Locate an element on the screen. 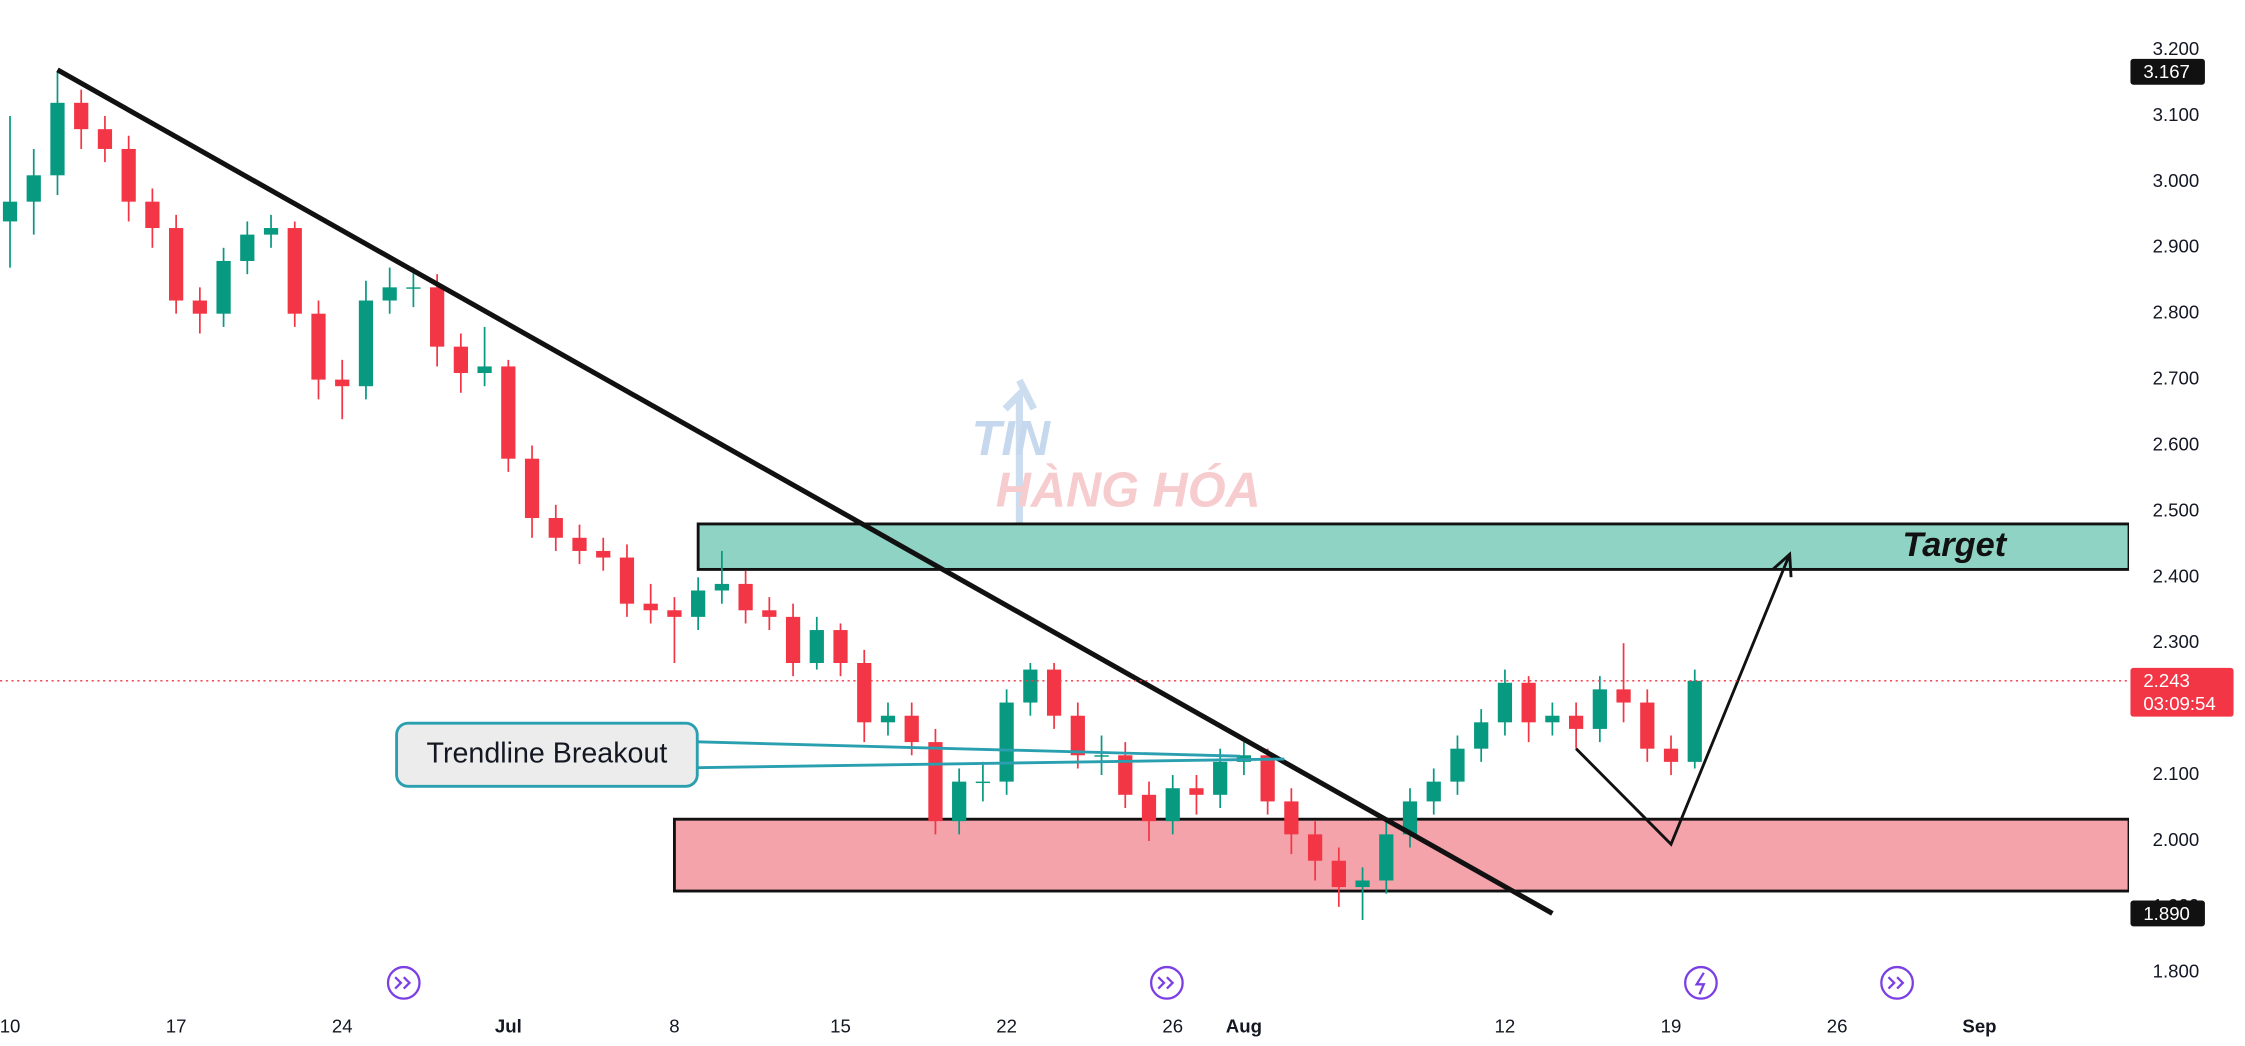  projection-arrowhead is located at coordinates (1782, 564).